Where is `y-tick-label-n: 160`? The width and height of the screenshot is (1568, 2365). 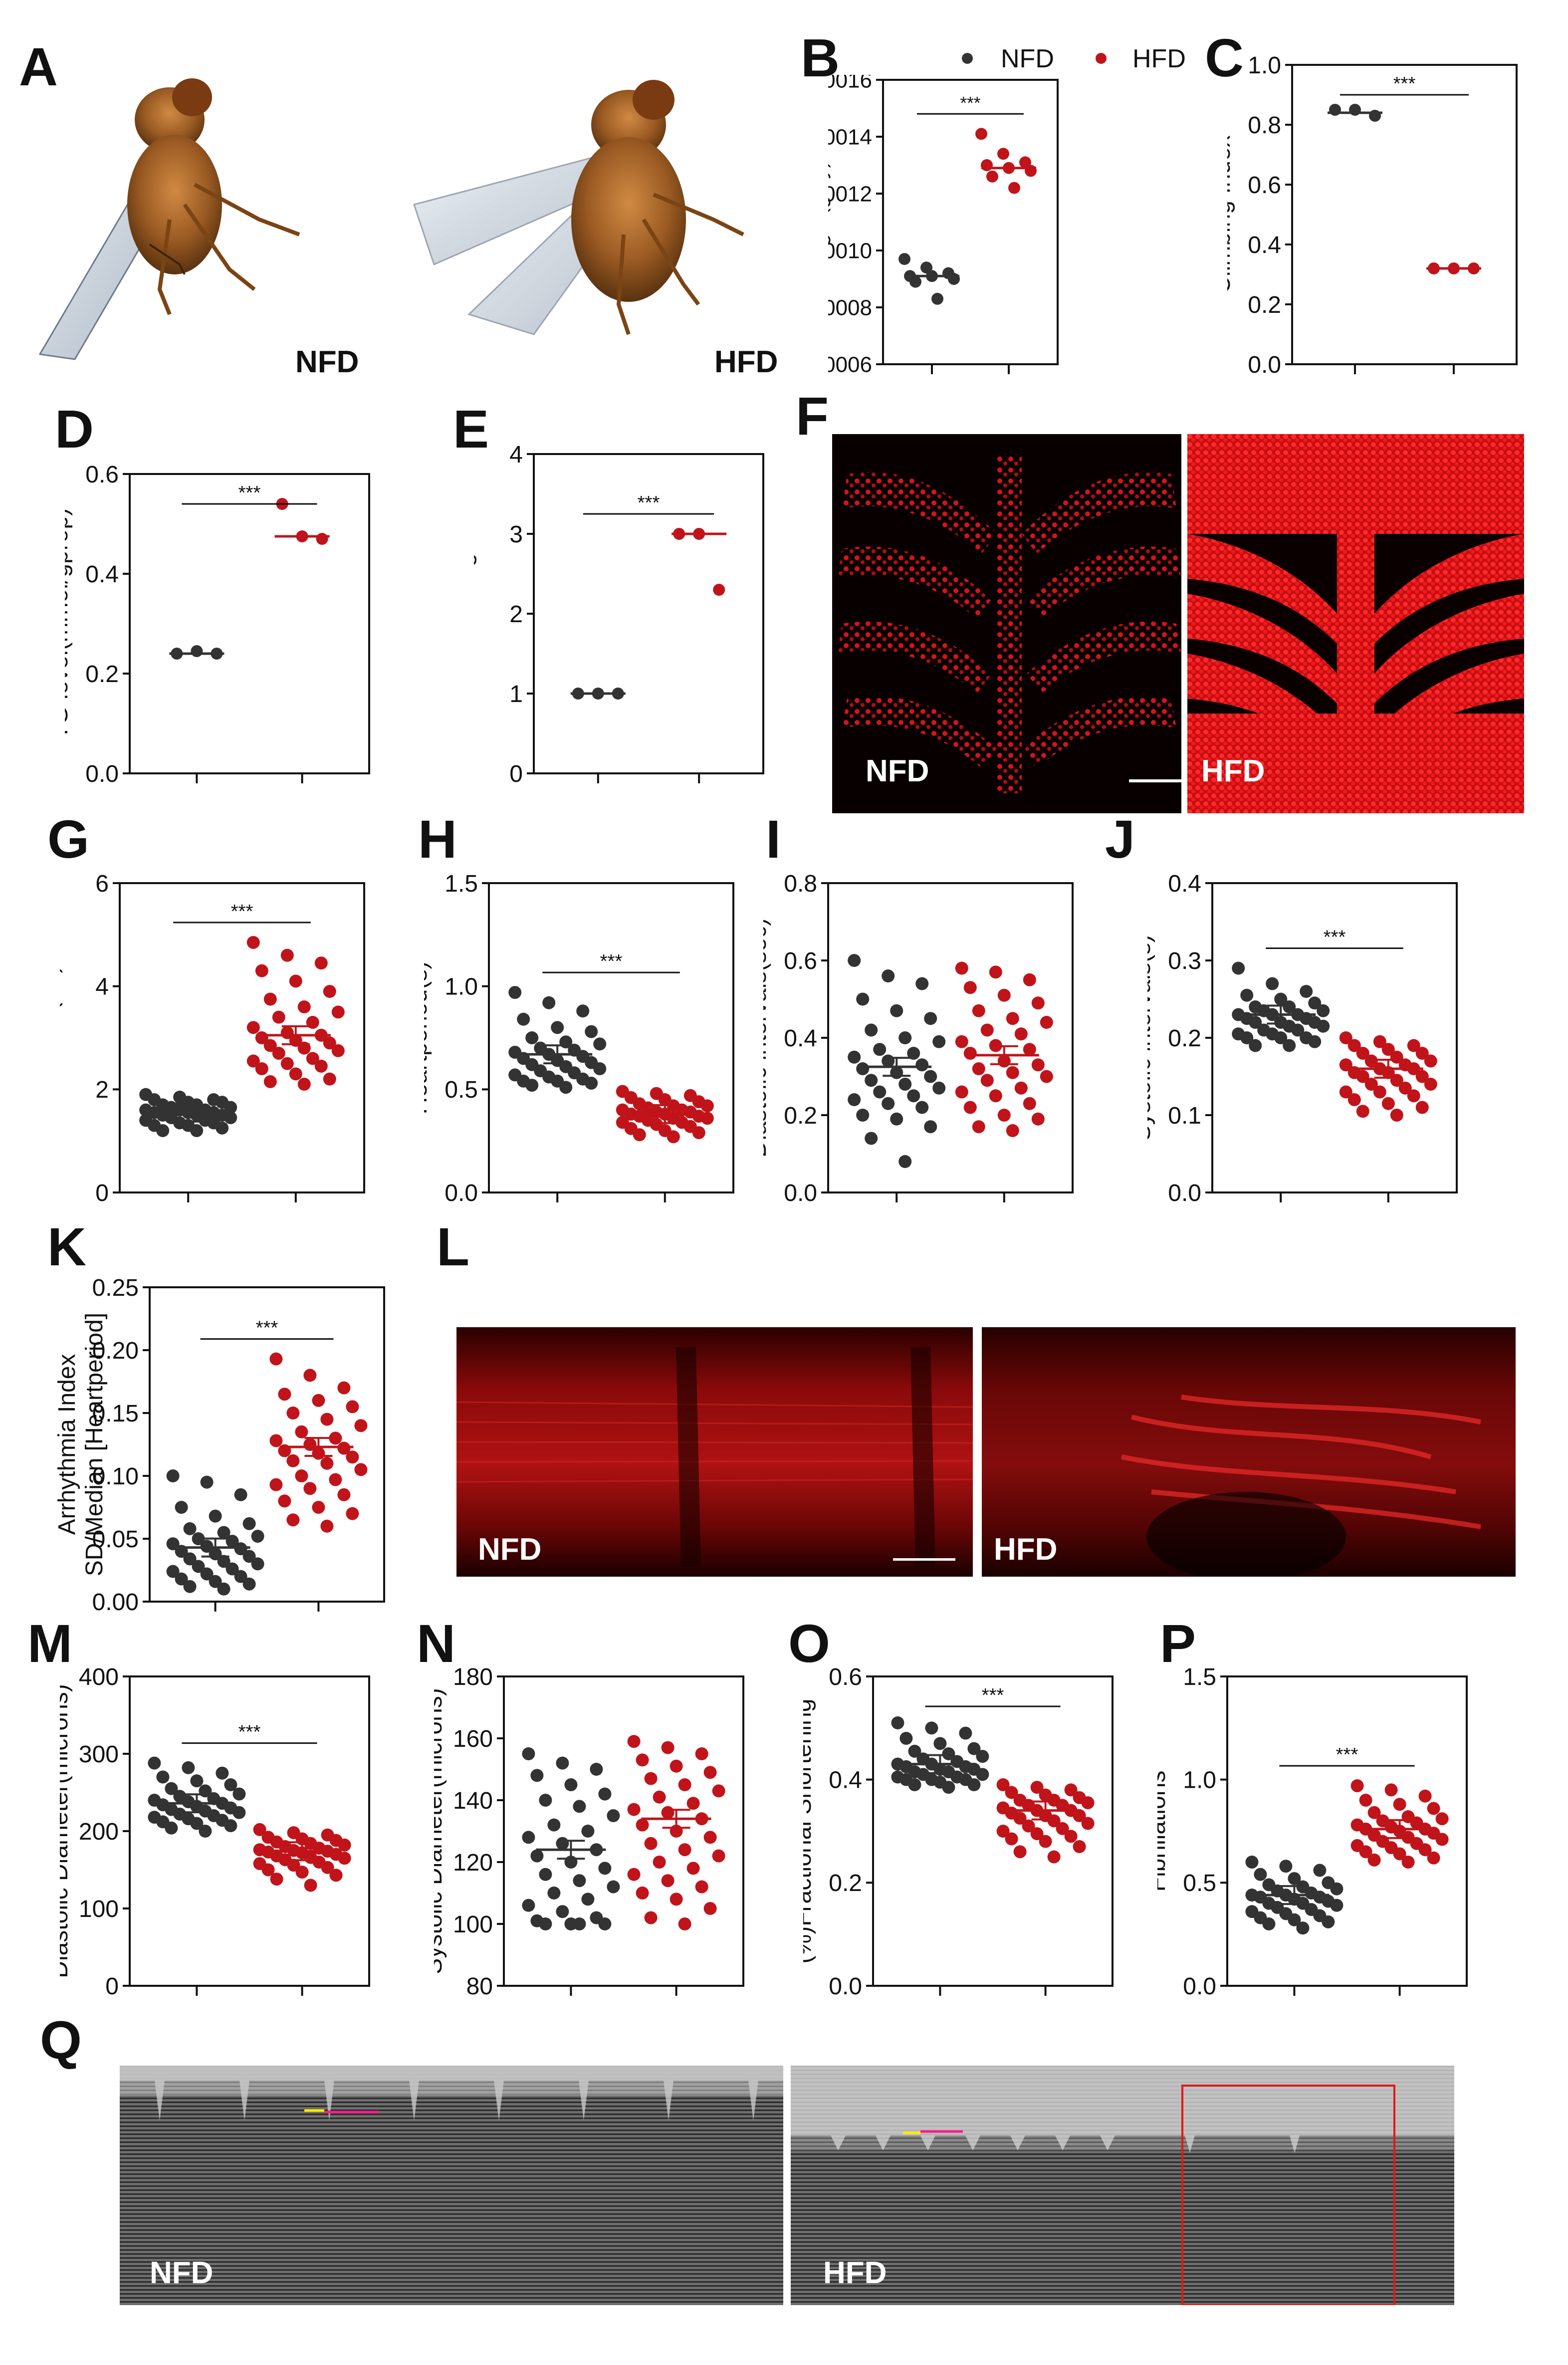 y-tick-label-n: 160 is located at coordinates (473, 1739).